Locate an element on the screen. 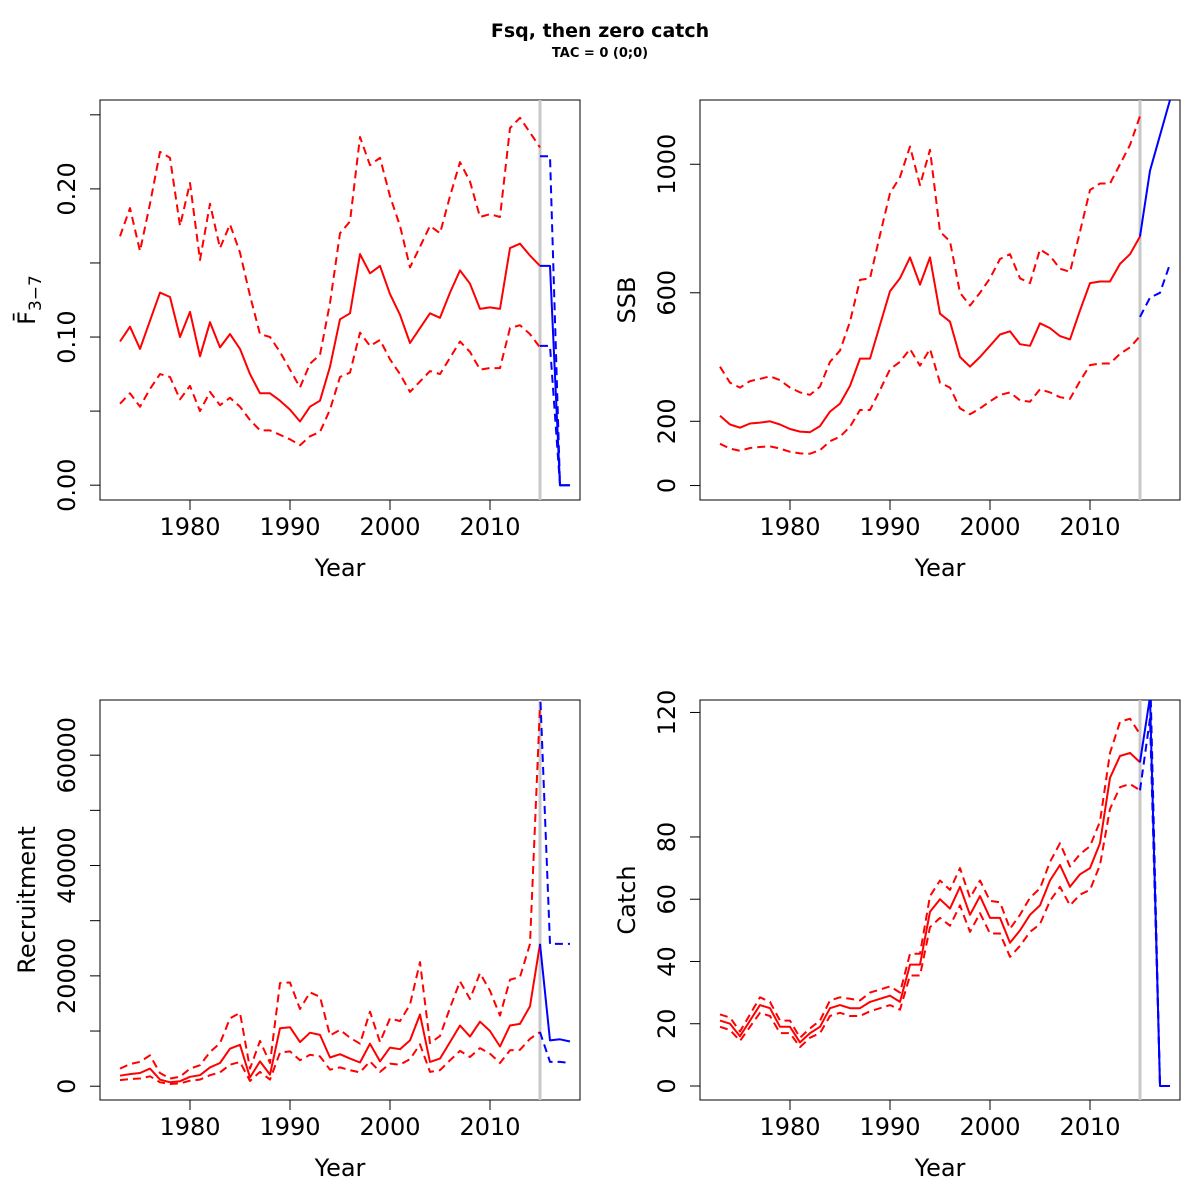 The width and height of the screenshot is (1200, 1200). y-axis-title: Catch is located at coordinates (627, 899).